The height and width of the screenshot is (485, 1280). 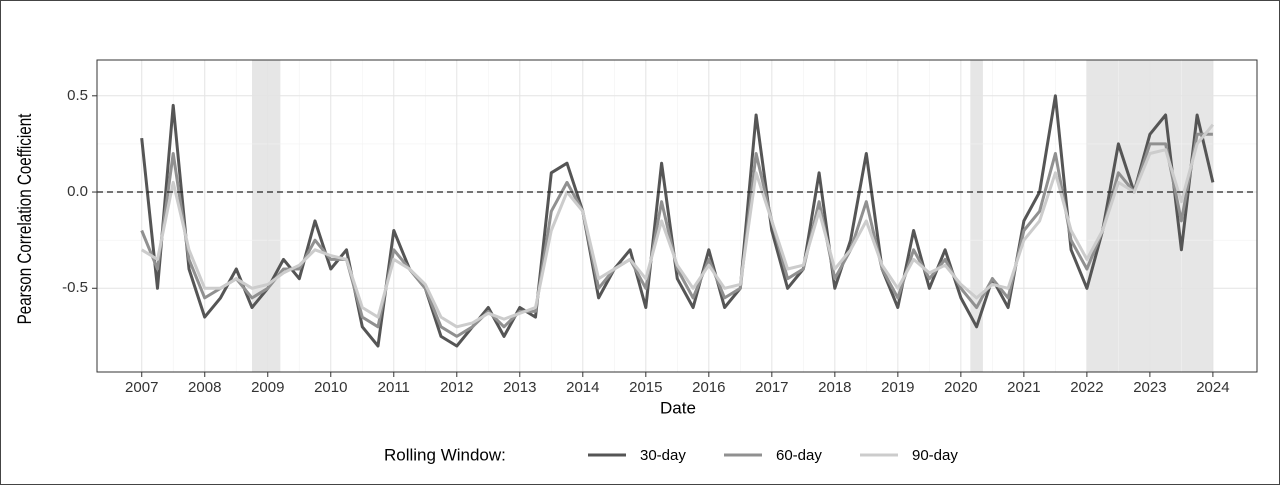 What do you see at coordinates (645, 387) in the screenshot?
I see `x-tick-label: 2015` at bounding box center [645, 387].